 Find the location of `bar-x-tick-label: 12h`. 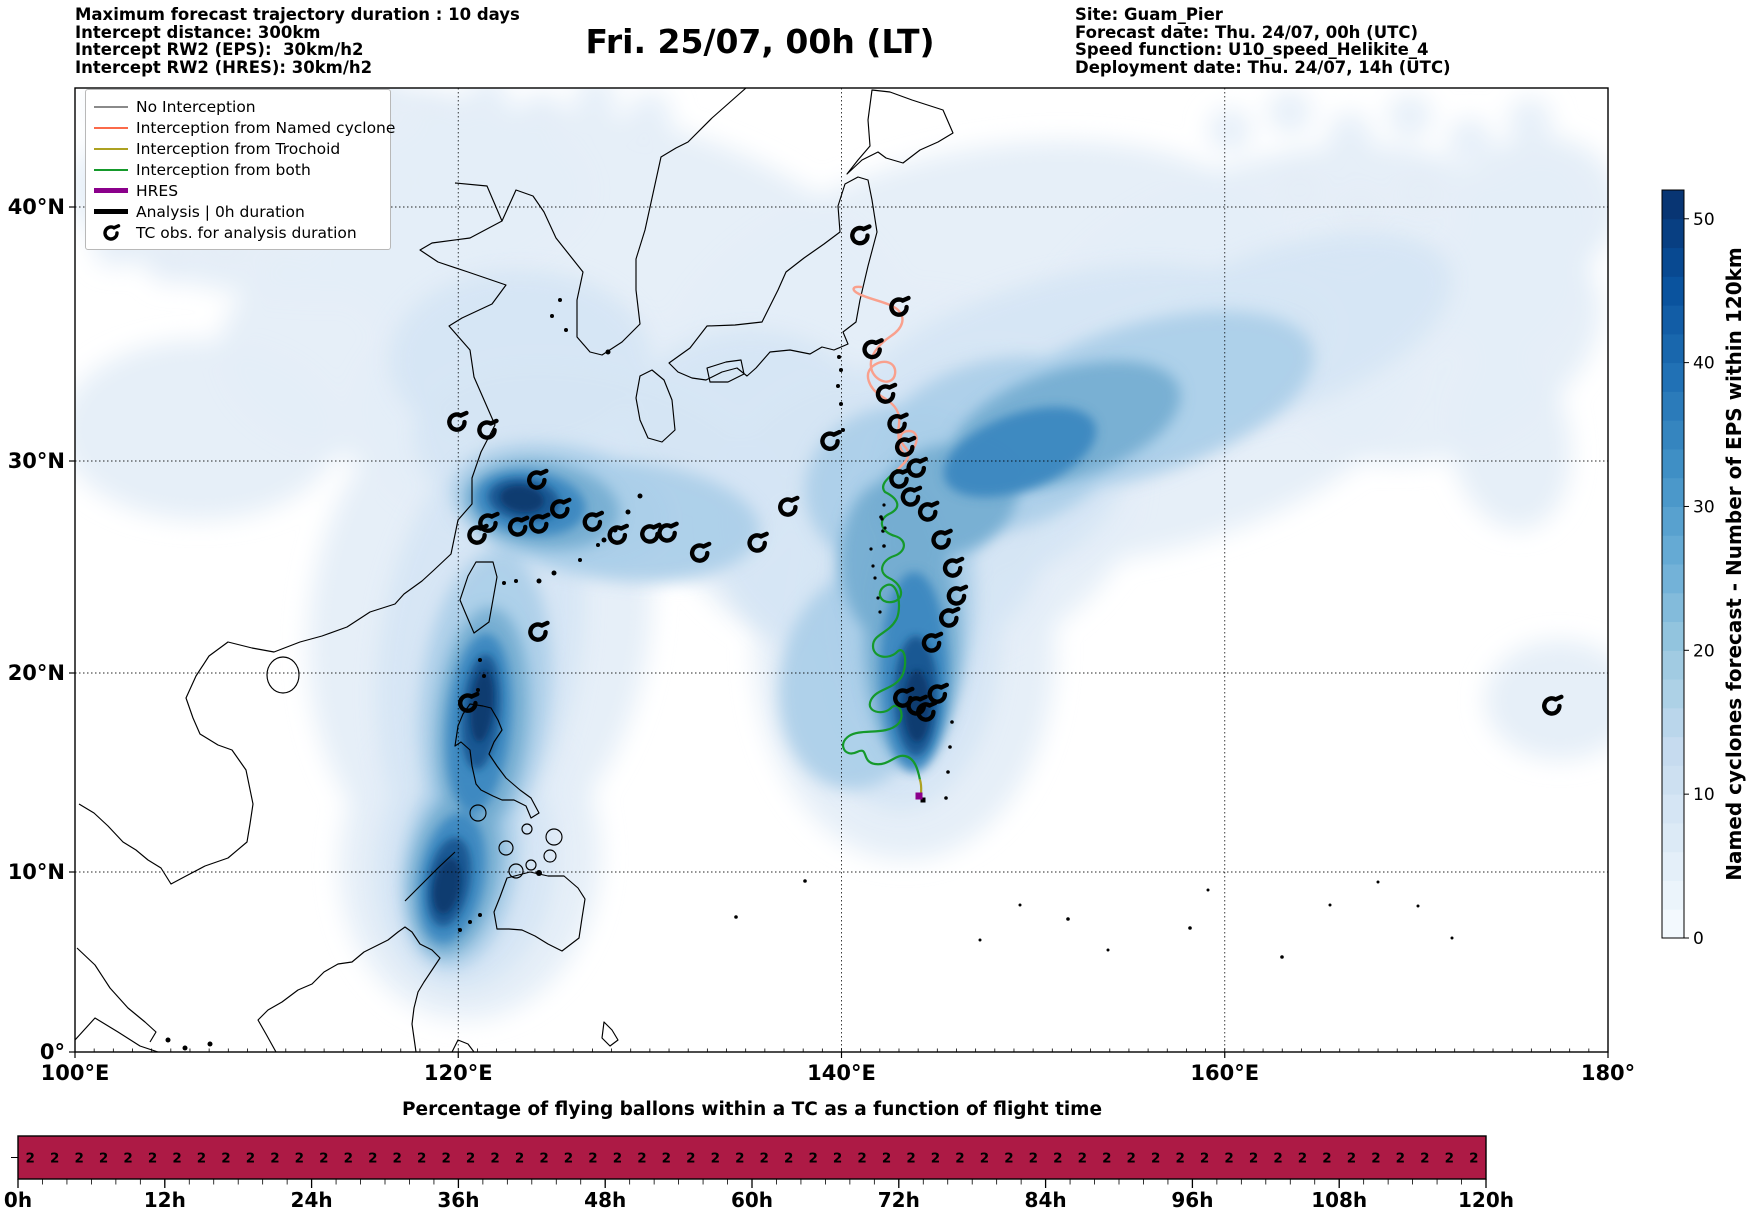

bar-x-tick-label: 12h is located at coordinates (165, 1200).